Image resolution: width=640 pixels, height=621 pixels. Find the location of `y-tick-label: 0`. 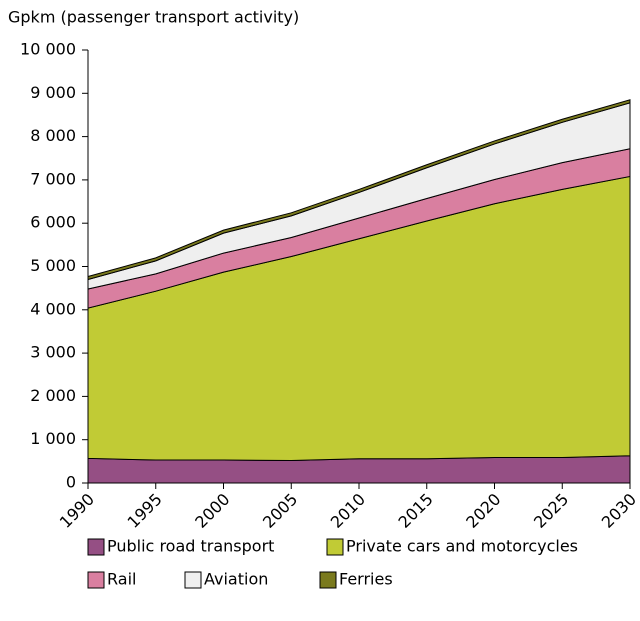

y-tick-label: 0 is located at coordinates (71, 482).